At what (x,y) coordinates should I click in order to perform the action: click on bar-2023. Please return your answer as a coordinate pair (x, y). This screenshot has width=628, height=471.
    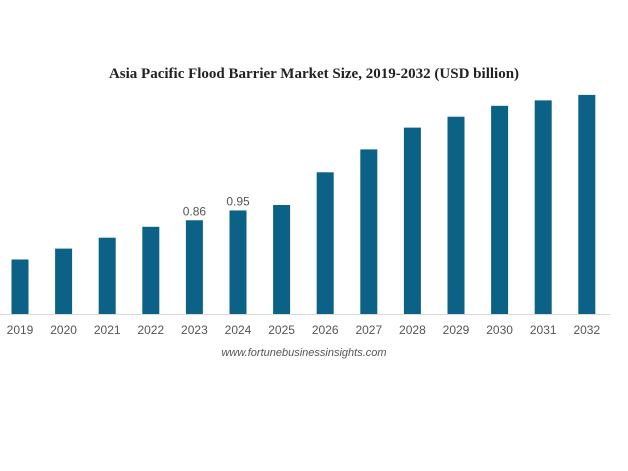
    Looking at the image, I should click on (194, 267).